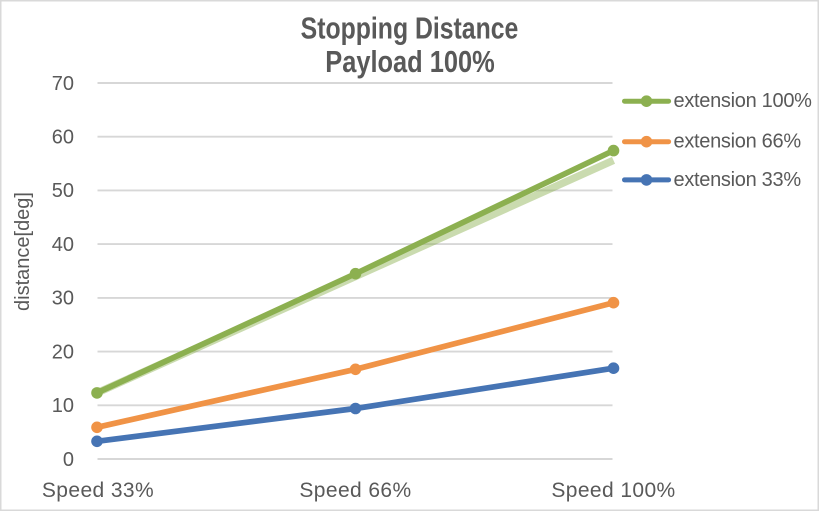 This screenshot has height=511, width=819. What do you see at coordinates (743, 101) in the screenshot?
I see `svg-text: extension 100%` at bounding box center [743, 101].